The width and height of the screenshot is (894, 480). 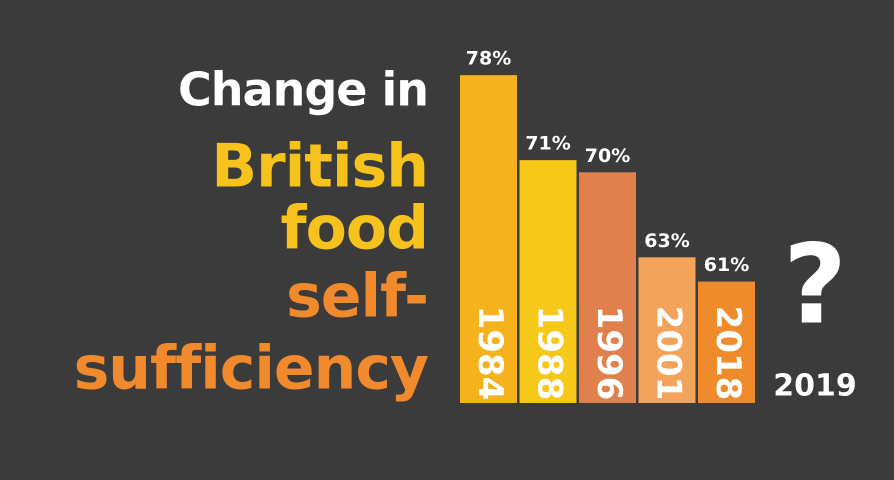 What do you see at coordinates (319, 167) in the screenshot?
I see `title-line: British` at bounding box center [319, 167].